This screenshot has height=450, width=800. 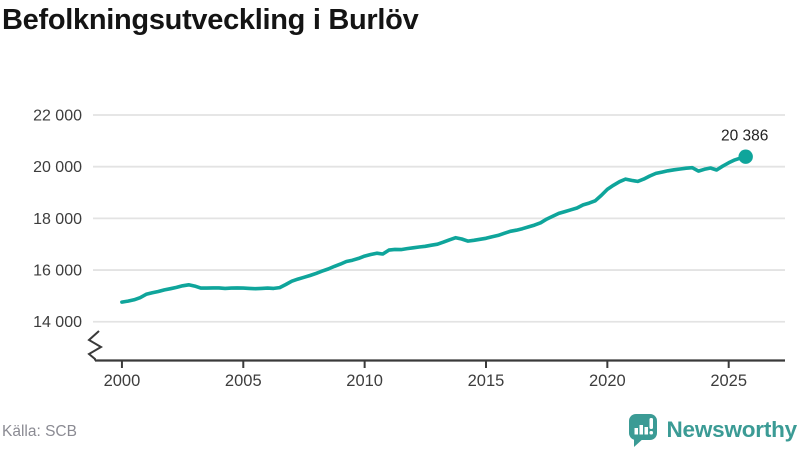 I want to click on newsworthy-speech-bubble-bar-chart-icon, so click(x=643, y=430).